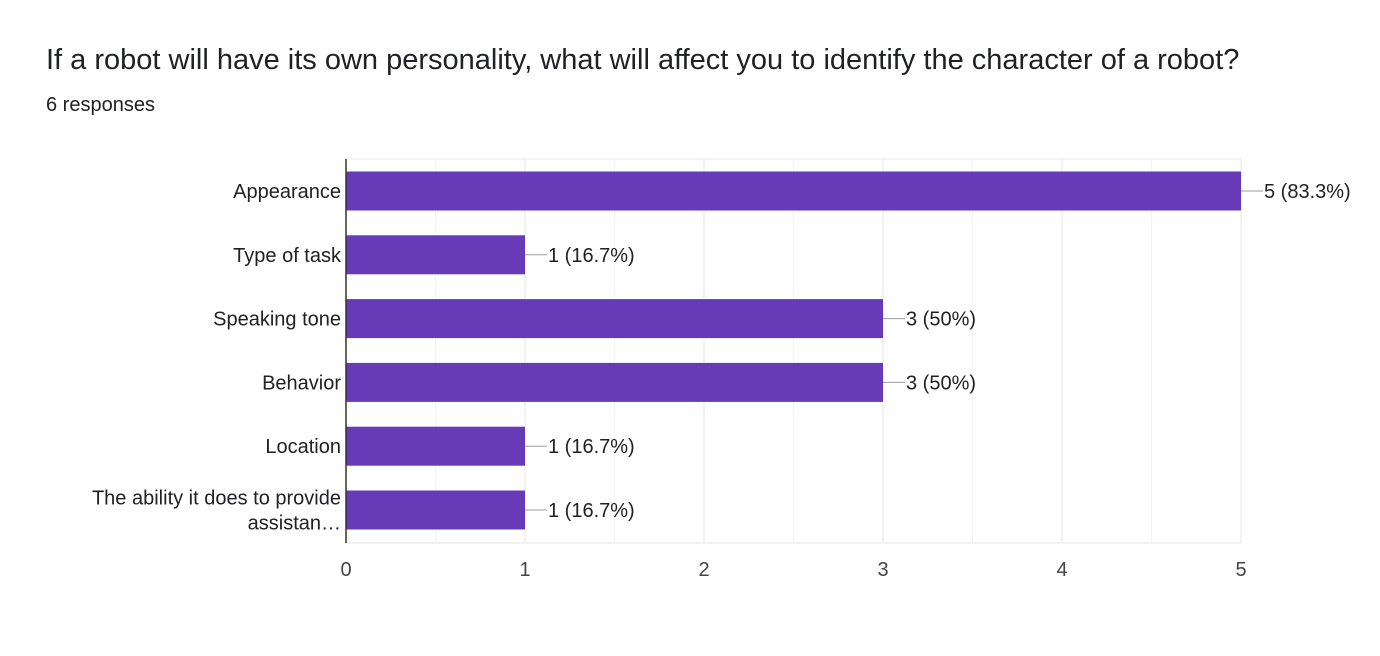 Image resolution: width=1380 pixels, height=656 pixels. What do you see at coordinates (216, 499) in the screenshot?
I see `category-label: The ability it does to provide` at bounding box center [216, 499].